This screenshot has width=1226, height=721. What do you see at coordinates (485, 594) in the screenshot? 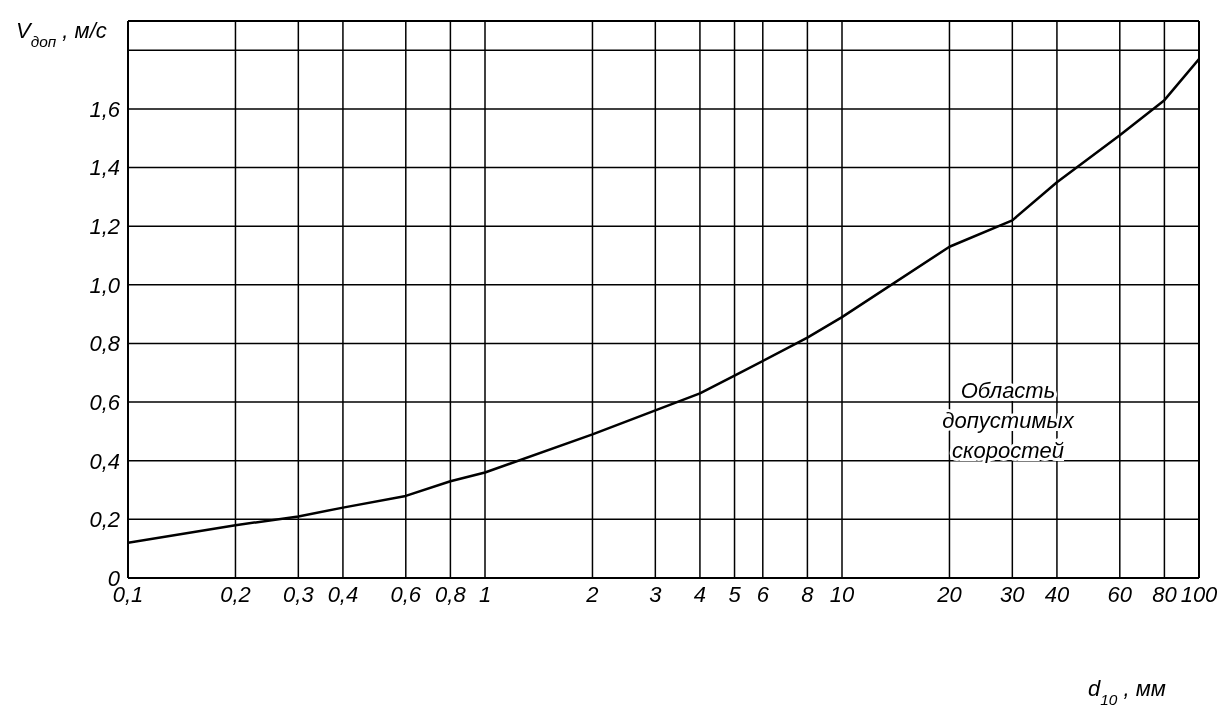
I see `x-tick-label: 1` at bounding box center [485, 594].